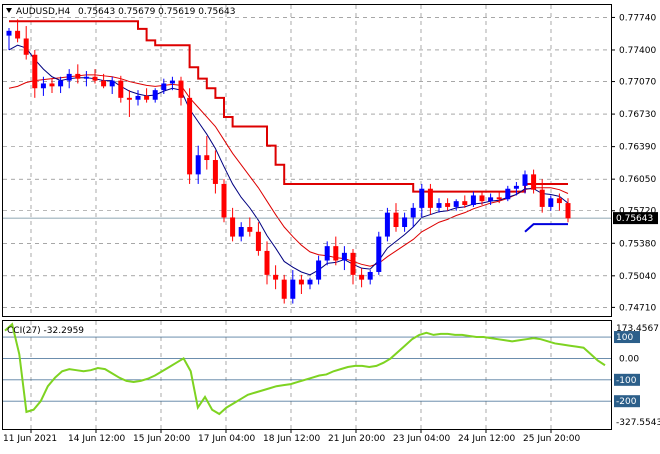 Image resolution: width=660 pixels, height=454 pixels. What do you see at coordinates (291, 439) in the screenshot?
I see `time-tick-label: 18 Jun 12:00` at bounding box center [291, 439].